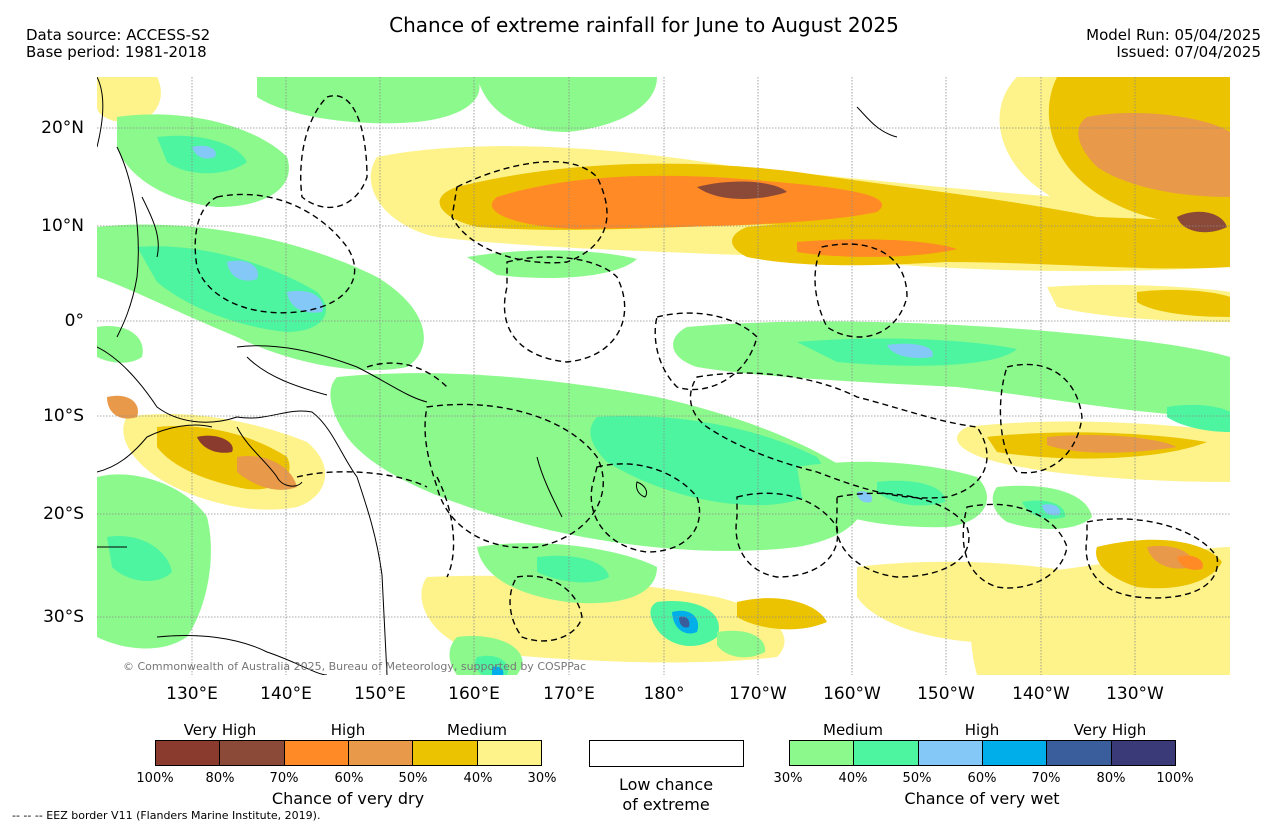  What do you see at coordinates (348, 798) in the screenshot?
I see `dry-caption: Chance of very dry` at bounding box center [348, 798].